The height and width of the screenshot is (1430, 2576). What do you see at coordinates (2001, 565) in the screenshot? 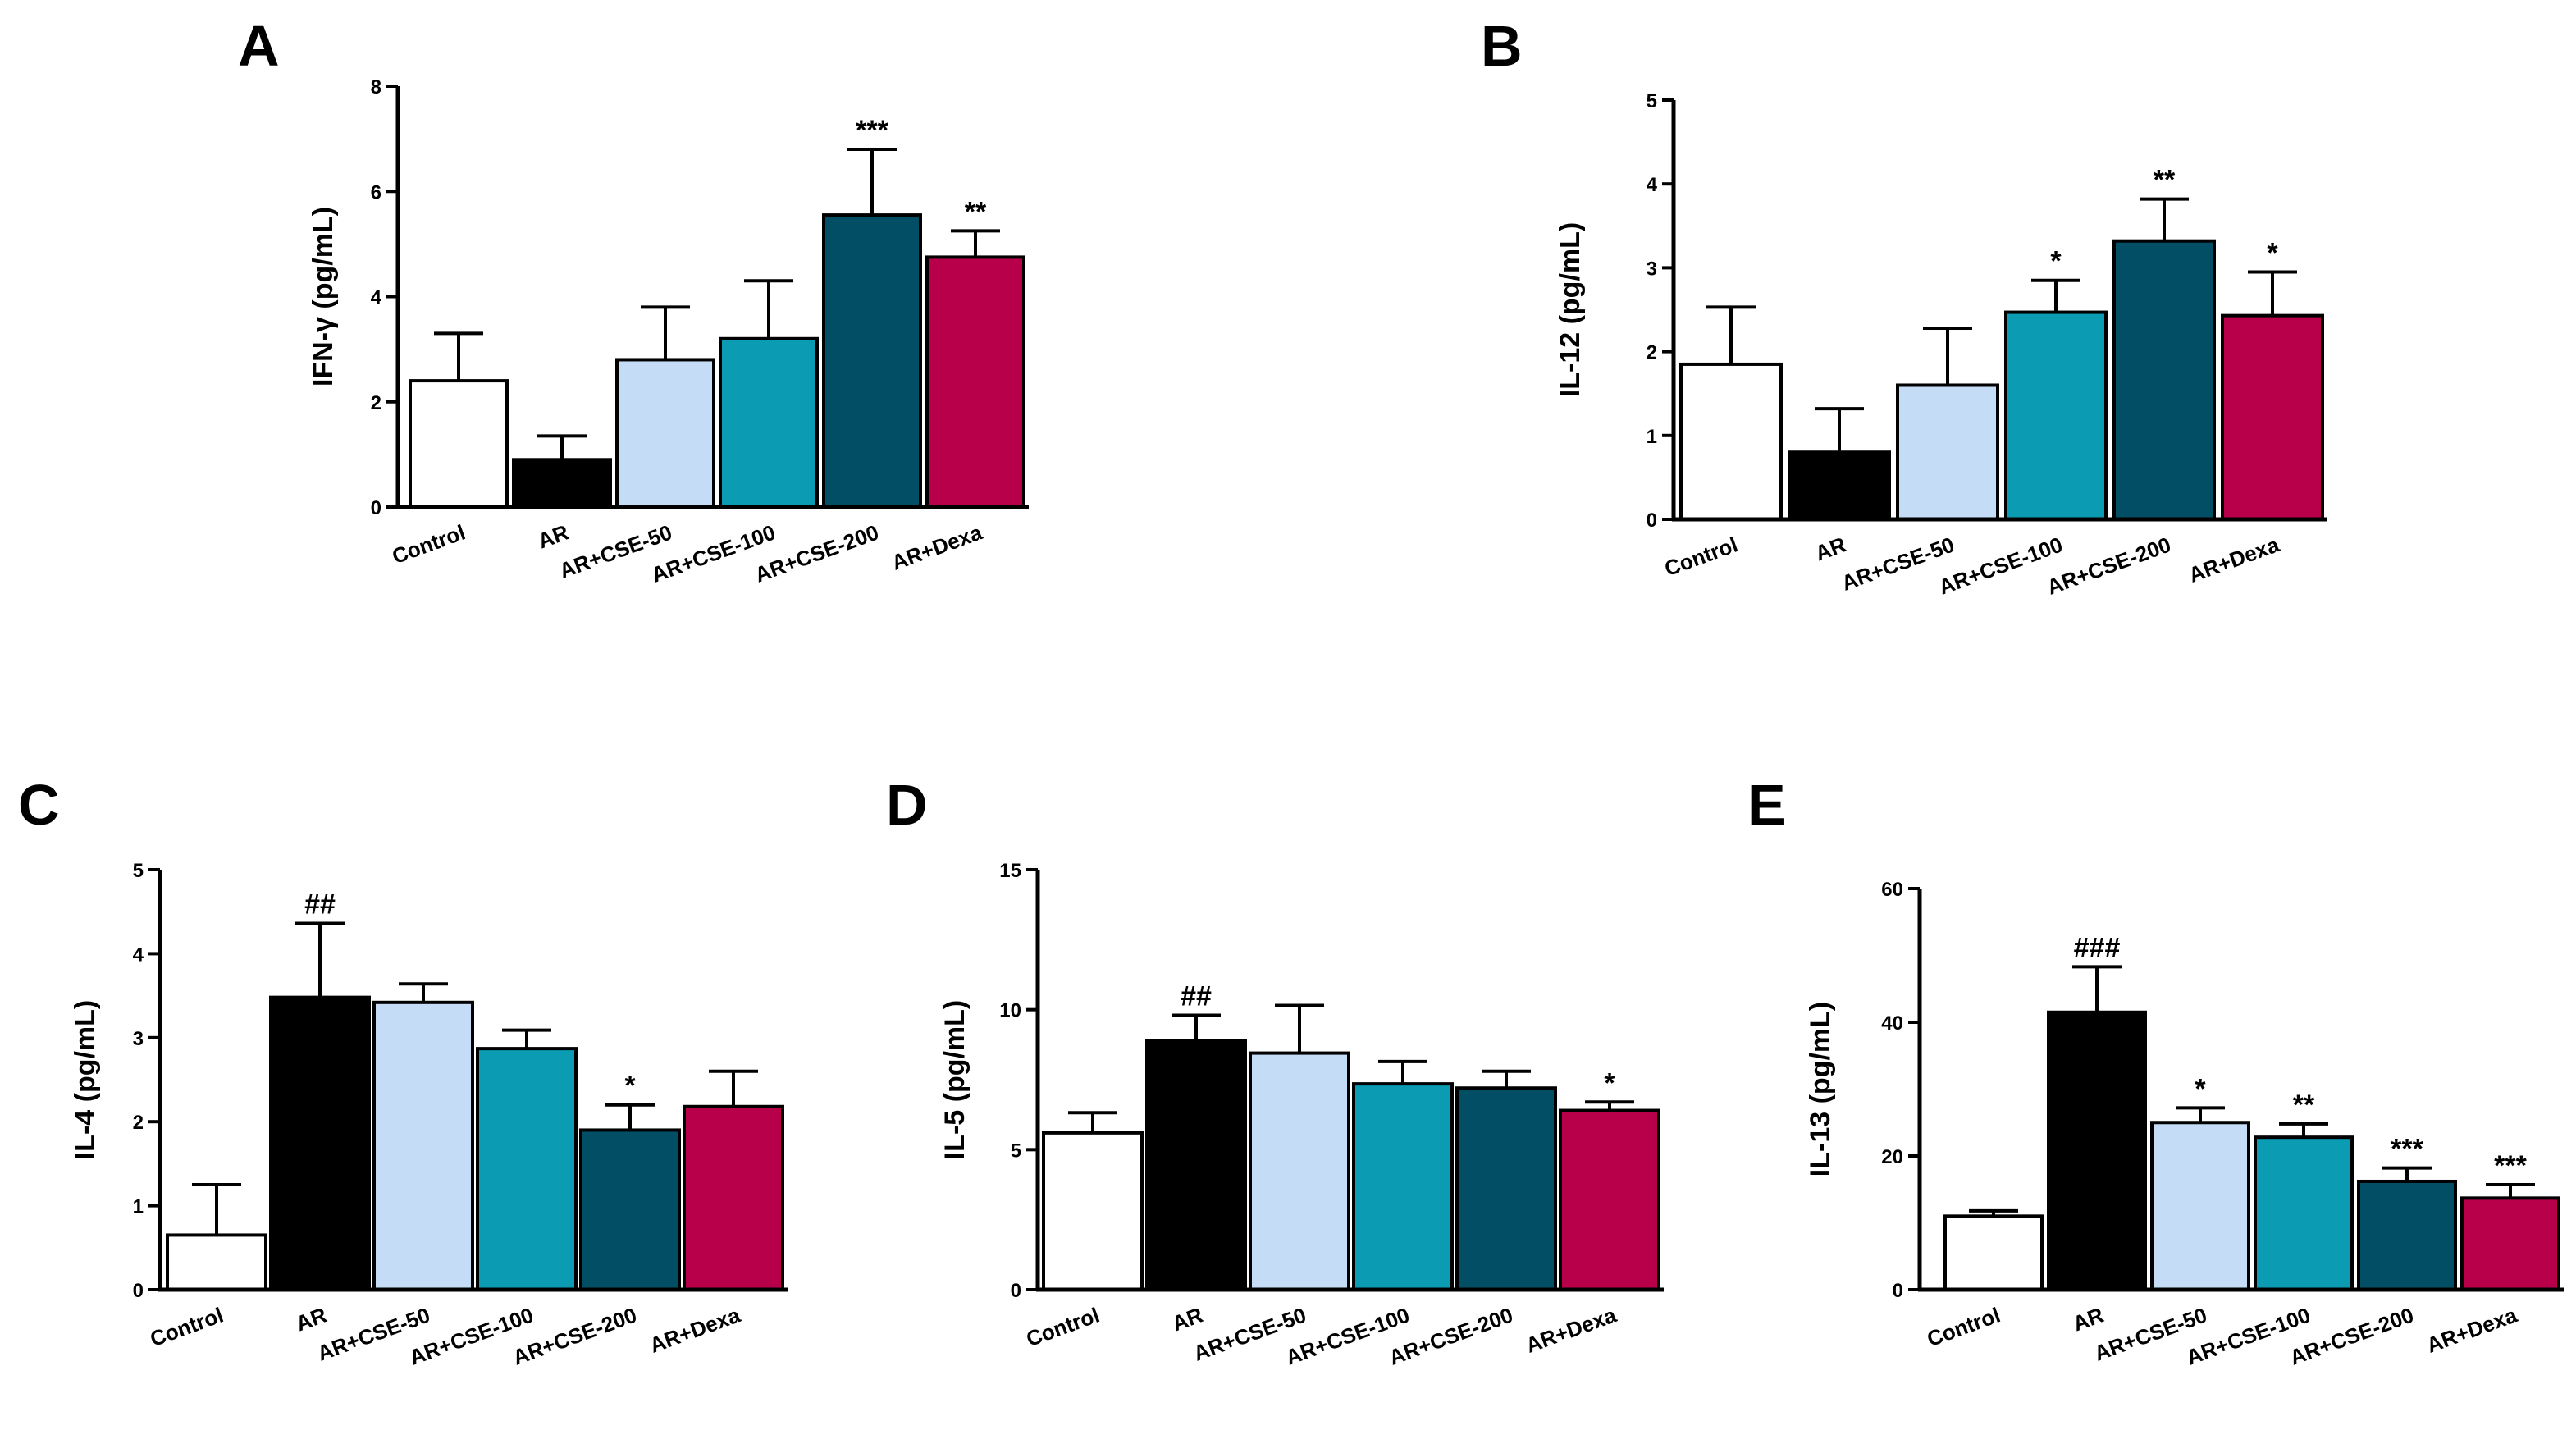
I see `x-category-label: AR+CSE-100` at bounding box center [2001, 565].